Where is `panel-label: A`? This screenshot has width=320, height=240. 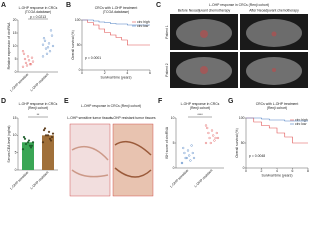
panel-label: A is located at coordinates (3, 5).